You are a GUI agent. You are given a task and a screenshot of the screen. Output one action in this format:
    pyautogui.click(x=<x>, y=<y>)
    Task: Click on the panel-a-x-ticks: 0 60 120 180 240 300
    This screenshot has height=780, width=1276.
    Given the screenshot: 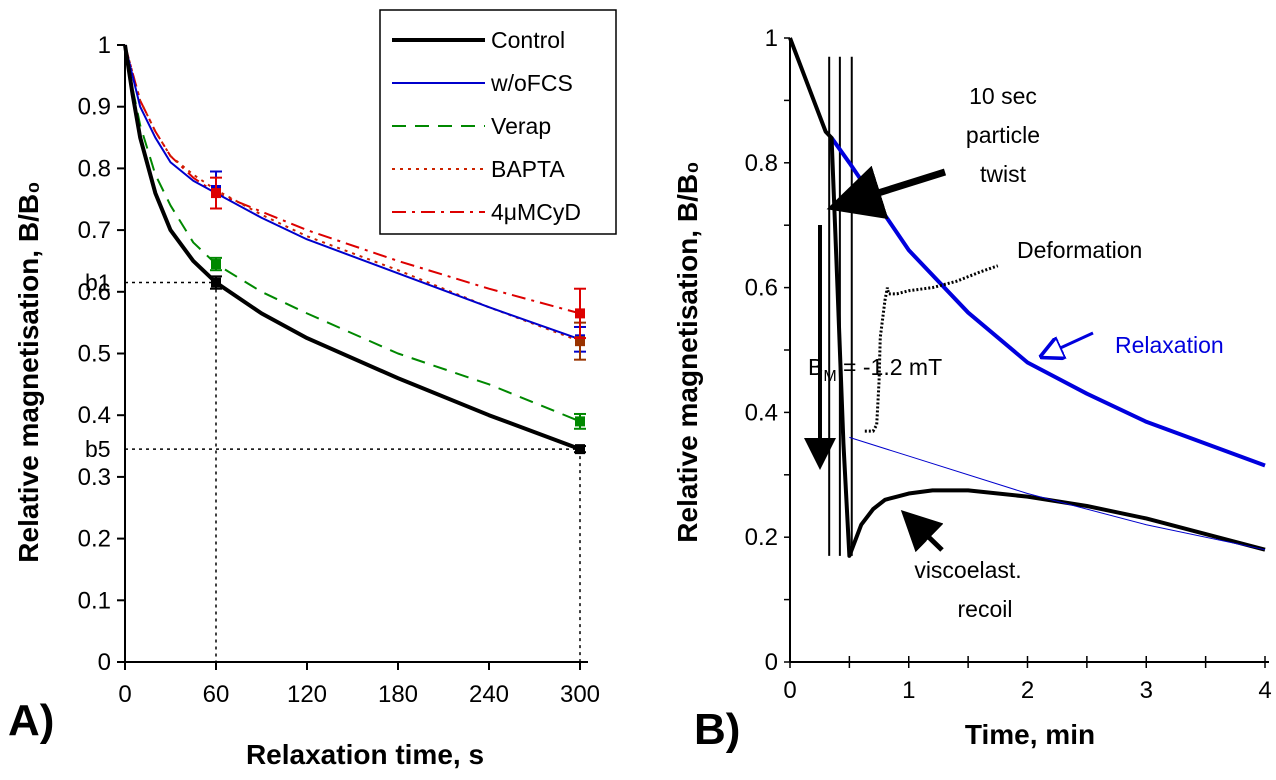 What is the action you would take?
    pyautogui.click(x=359, y=685)
    